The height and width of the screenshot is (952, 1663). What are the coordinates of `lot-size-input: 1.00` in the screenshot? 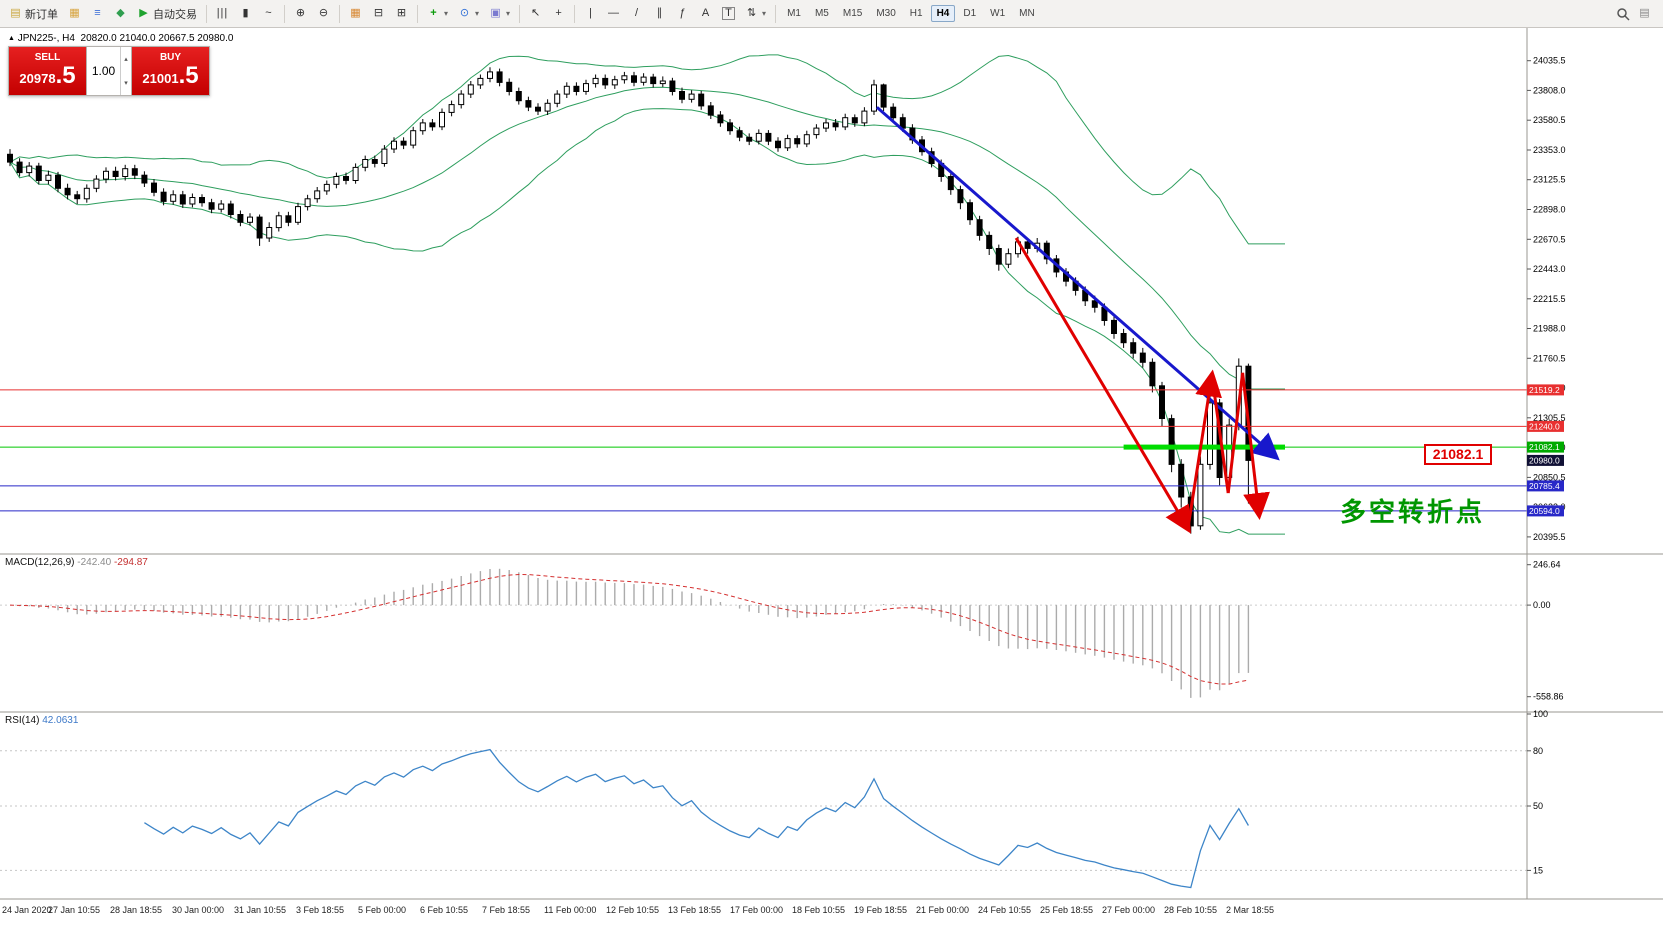 It's located at (103, 71).